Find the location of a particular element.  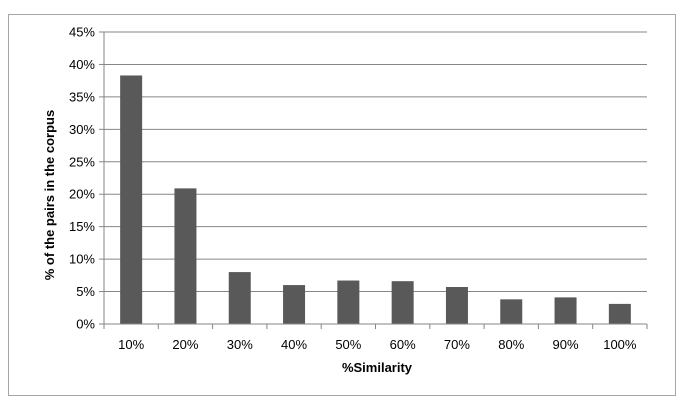

y-tick-label: 15% is located at coordinates (82, 226).